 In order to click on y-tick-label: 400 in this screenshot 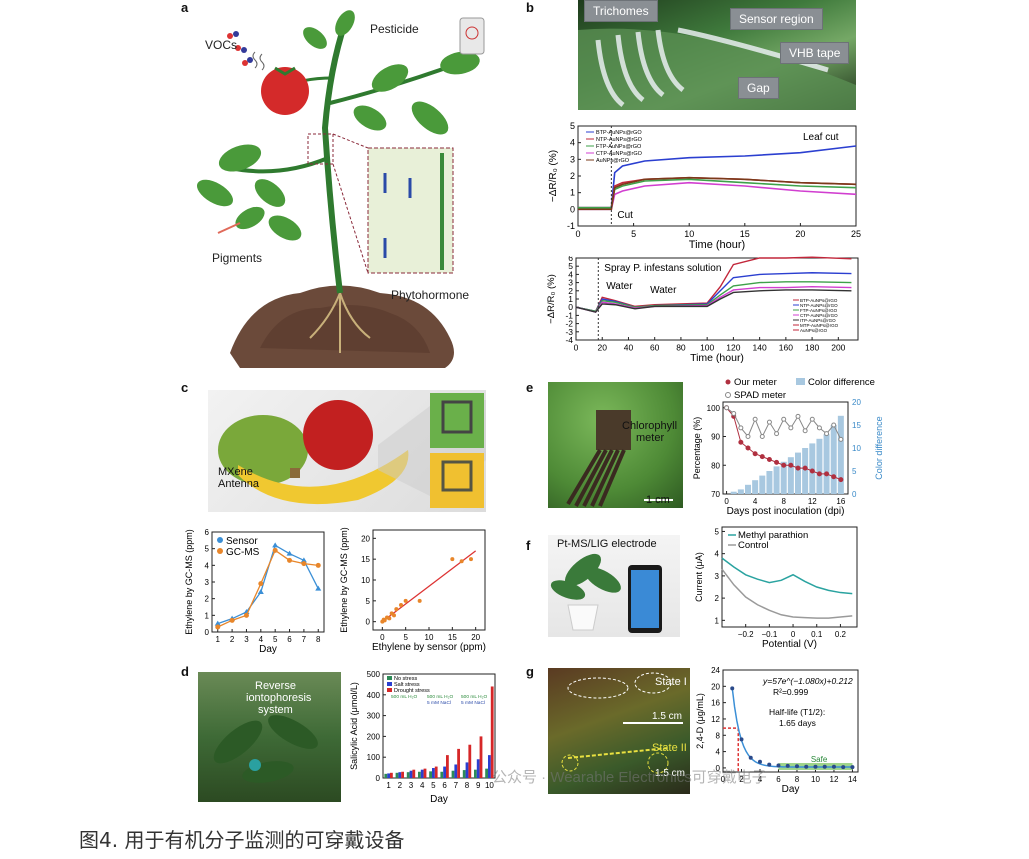, I will do `click(374, 695)`.